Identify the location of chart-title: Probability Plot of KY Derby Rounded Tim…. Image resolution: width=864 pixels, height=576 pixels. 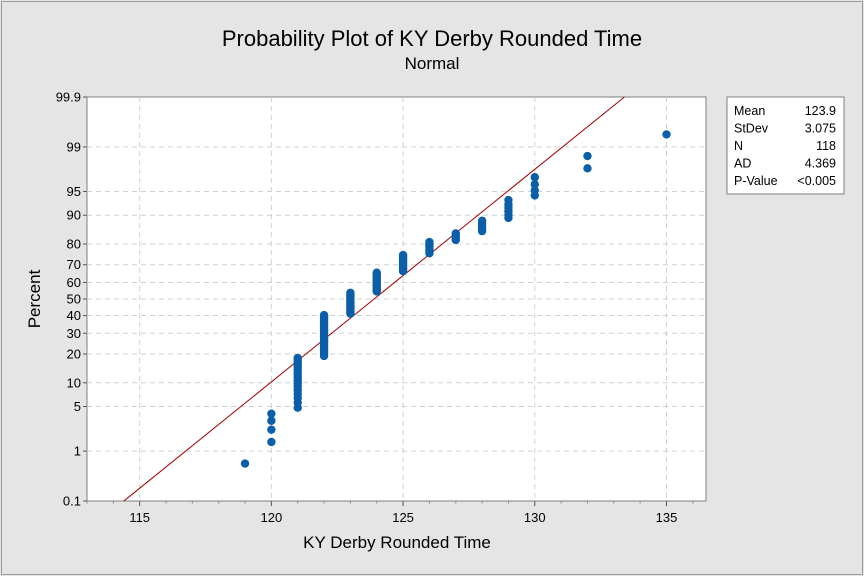
(432, 38).